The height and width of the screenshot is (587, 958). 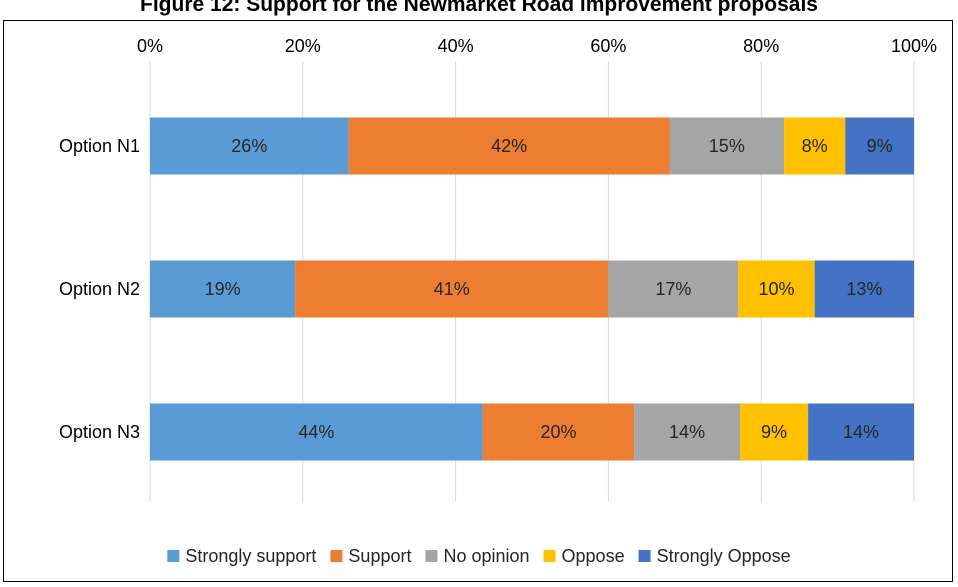 I want to click on data-label: 19%, so click(x=223, y=289).